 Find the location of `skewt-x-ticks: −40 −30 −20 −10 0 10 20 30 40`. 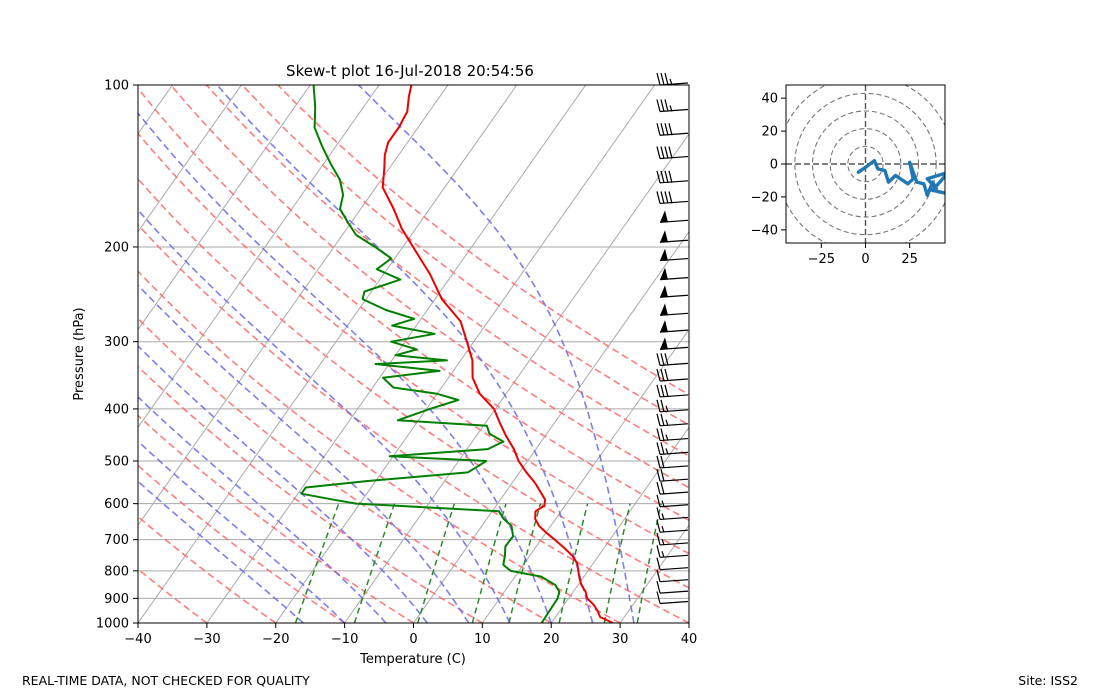

skewt-x-ticks: −40 −30 −20 −10 0 10 20 30 40 is located at coordinates (410, 635).